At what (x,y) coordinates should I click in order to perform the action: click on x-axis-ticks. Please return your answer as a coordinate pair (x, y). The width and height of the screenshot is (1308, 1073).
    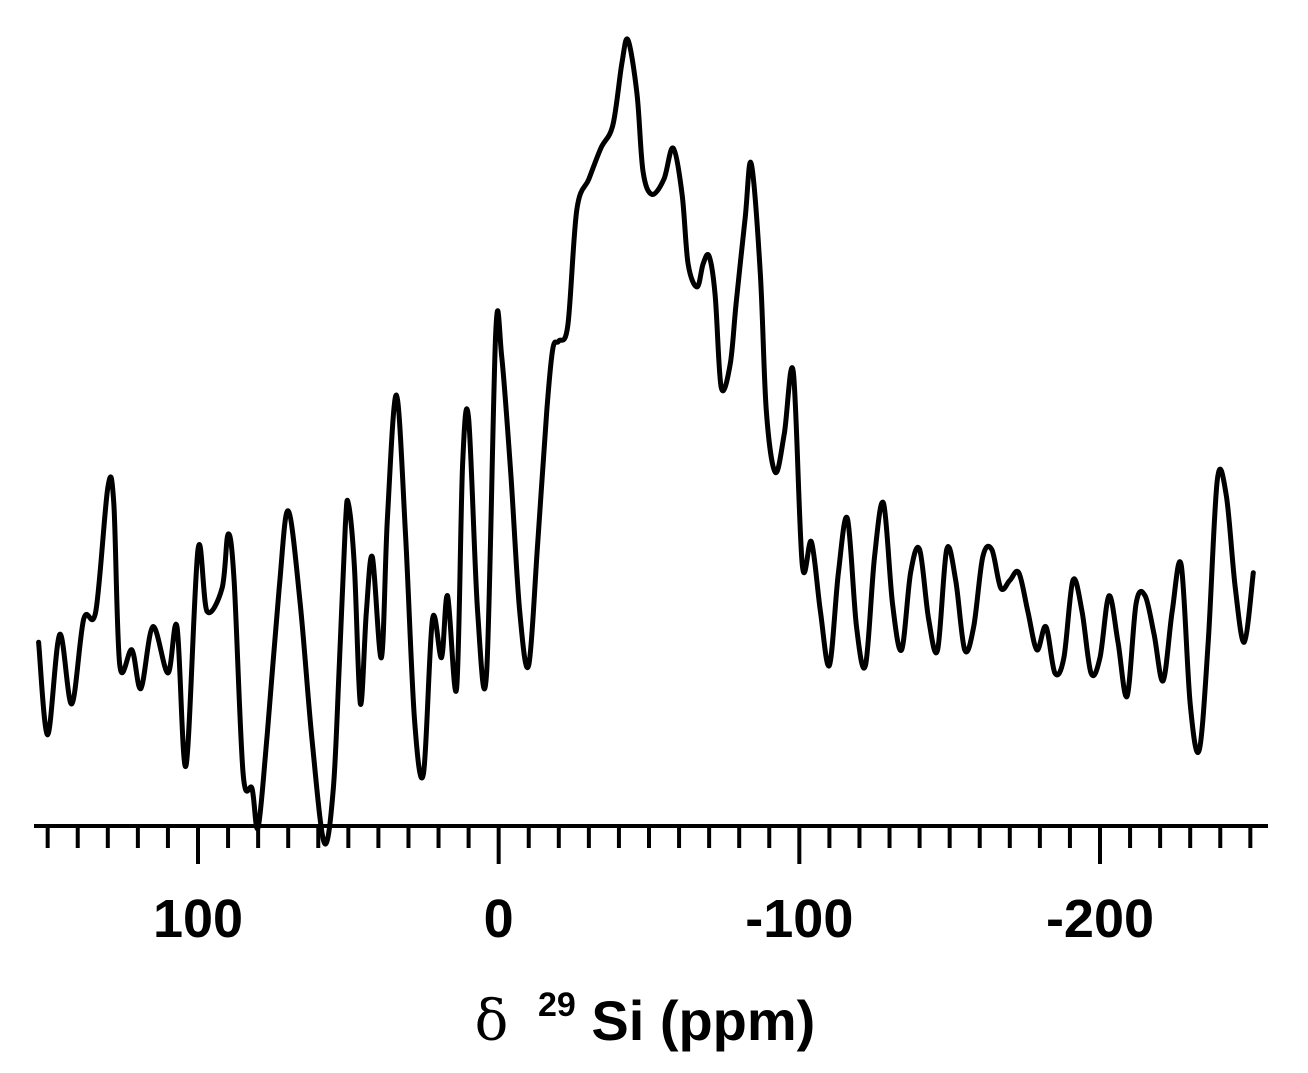
    Looking at the image, I should click on (649, 845).